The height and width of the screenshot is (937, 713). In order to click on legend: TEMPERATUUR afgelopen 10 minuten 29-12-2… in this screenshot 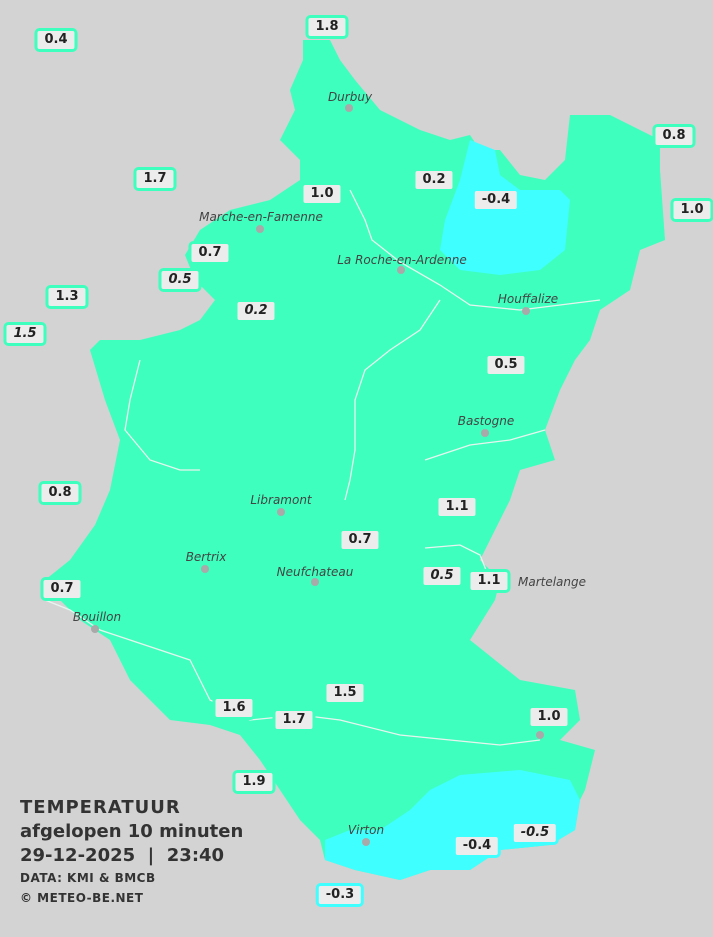, I will do `click(131, 852)`.